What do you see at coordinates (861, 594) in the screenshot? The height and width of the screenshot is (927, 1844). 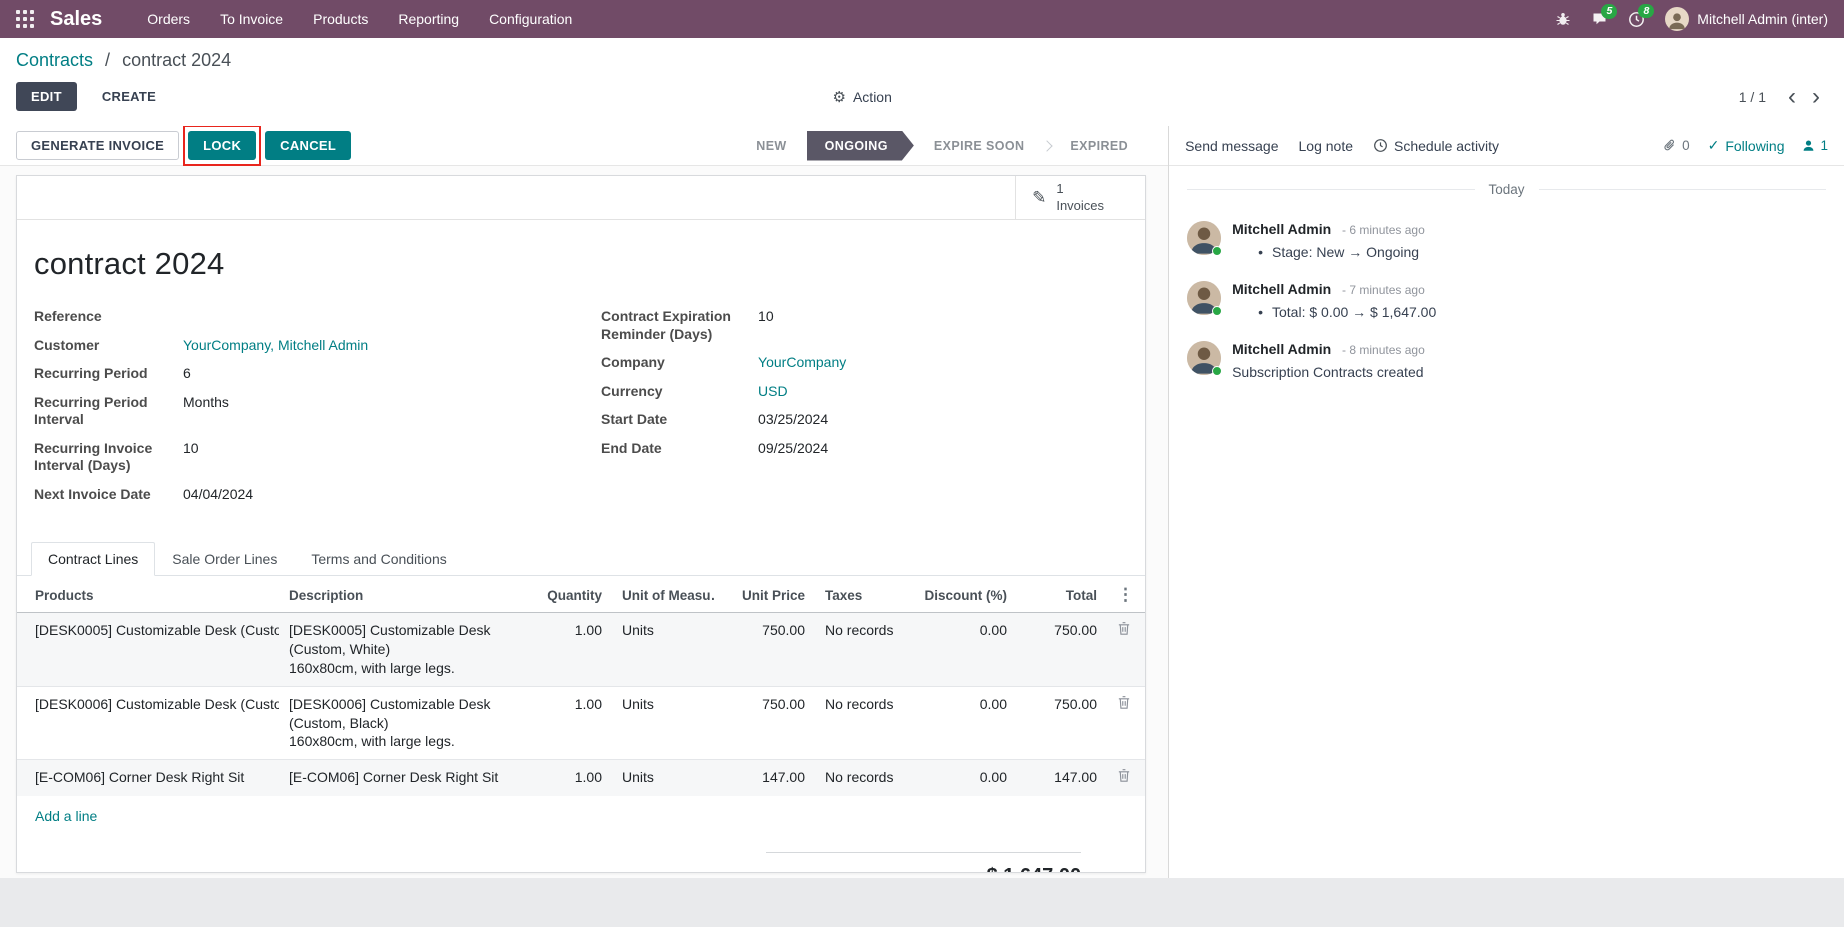 I see `col-header-taxes: Taxes` at bounding box center [861, 594].